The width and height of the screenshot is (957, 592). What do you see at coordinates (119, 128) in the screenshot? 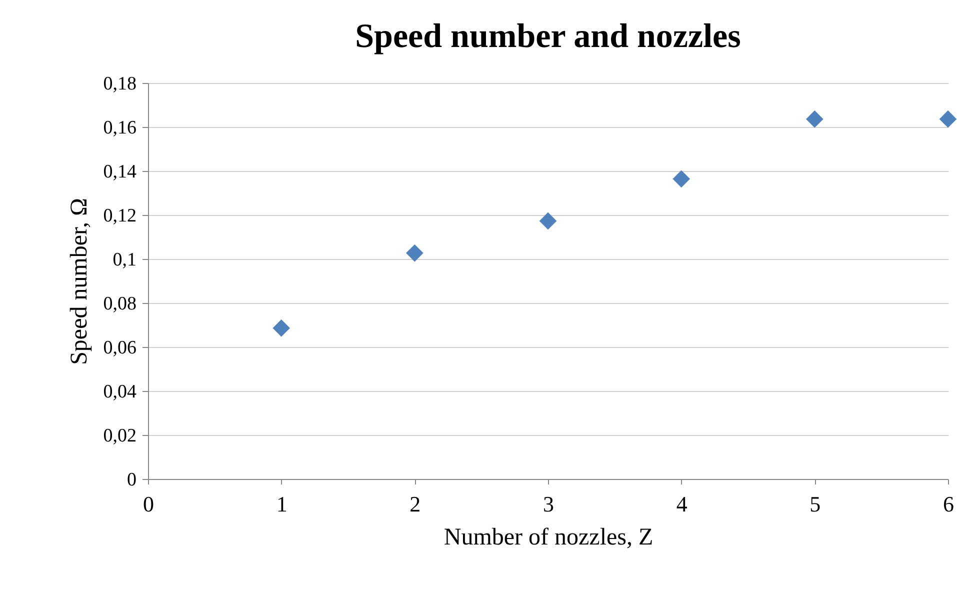
I see `y-tick-label: 0,16` at bounding box center [119, 128].